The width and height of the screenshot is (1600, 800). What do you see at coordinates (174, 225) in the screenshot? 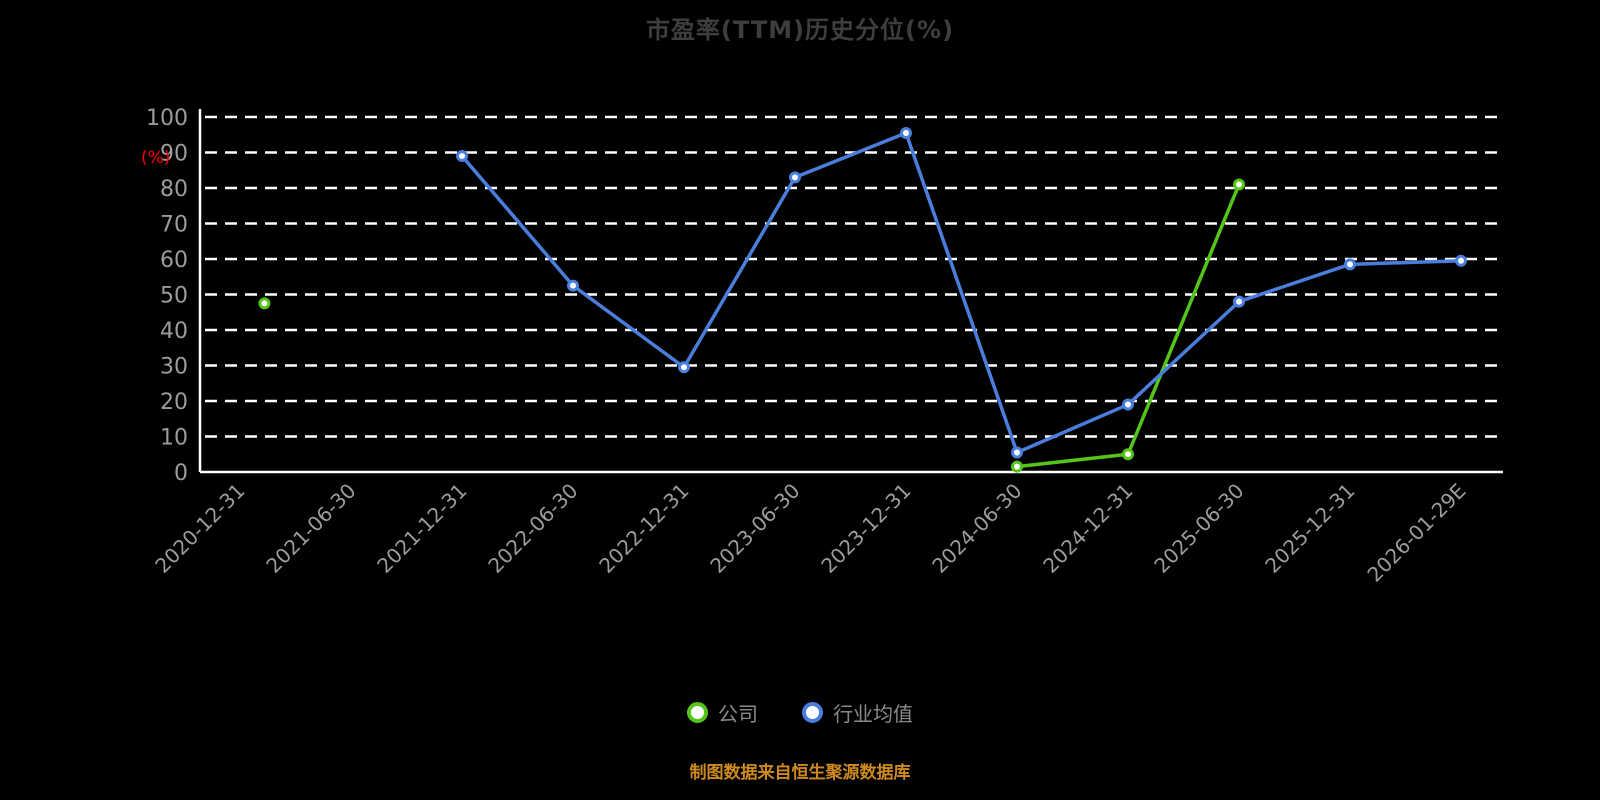
I see `y-tick-label: 70` at bounding box center [174, 225].